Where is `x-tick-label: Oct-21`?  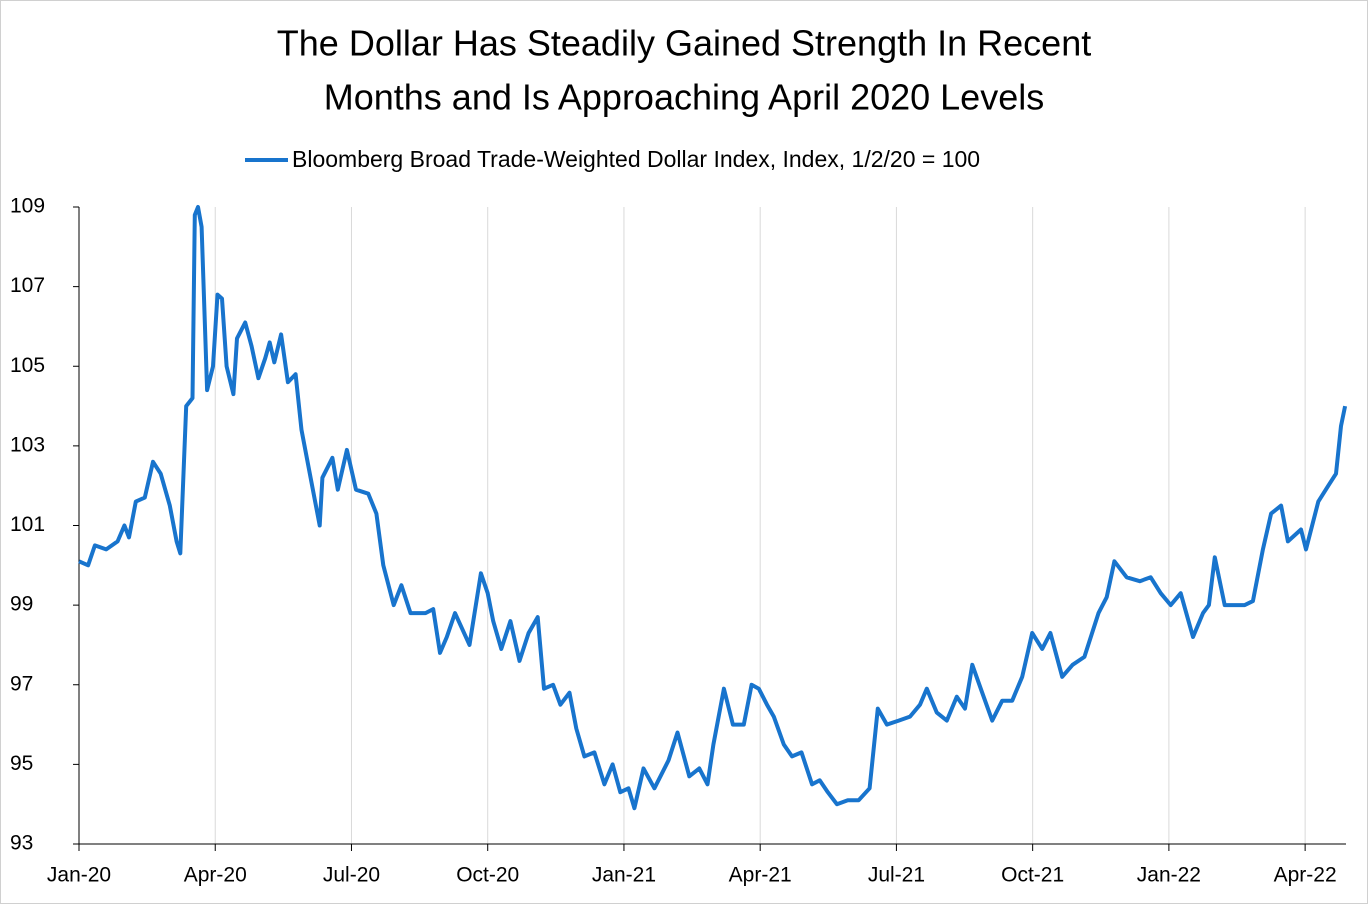
x-tick-label: Oct-21 is located at coordinates (1032, 875).